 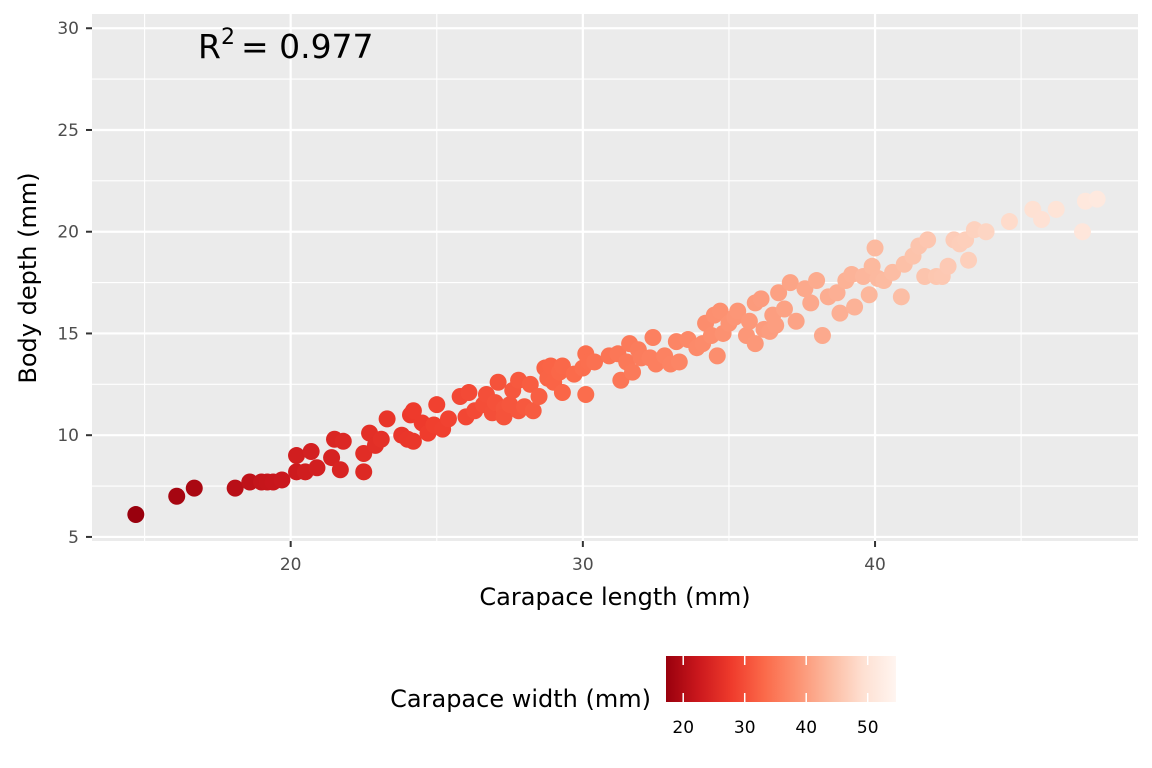 I want to click on legend-tick-label: 50, so click(x=868, y=728).